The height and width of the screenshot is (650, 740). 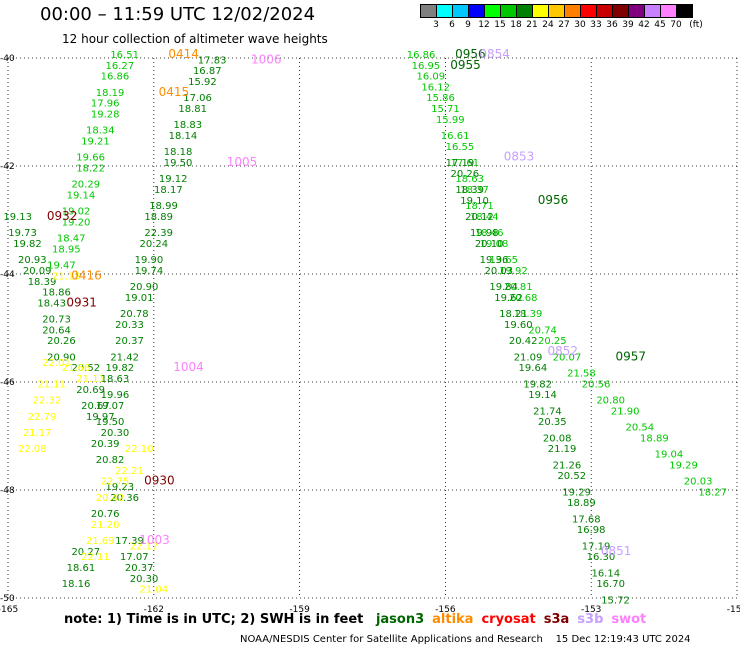 I want to click on legend-label: 39, so click(x=628, y=25).